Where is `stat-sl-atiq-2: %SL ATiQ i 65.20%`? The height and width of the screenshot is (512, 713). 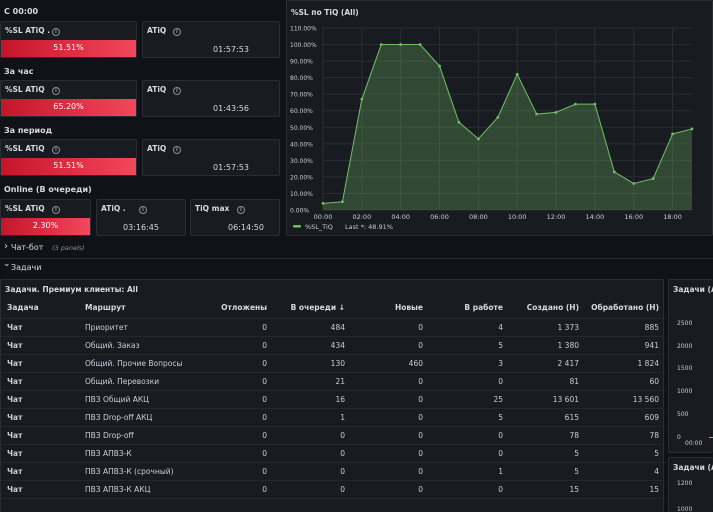
stat-sl-atiq-2: %SL ATiQ i 65.20% is located at coordinates (68, 98).